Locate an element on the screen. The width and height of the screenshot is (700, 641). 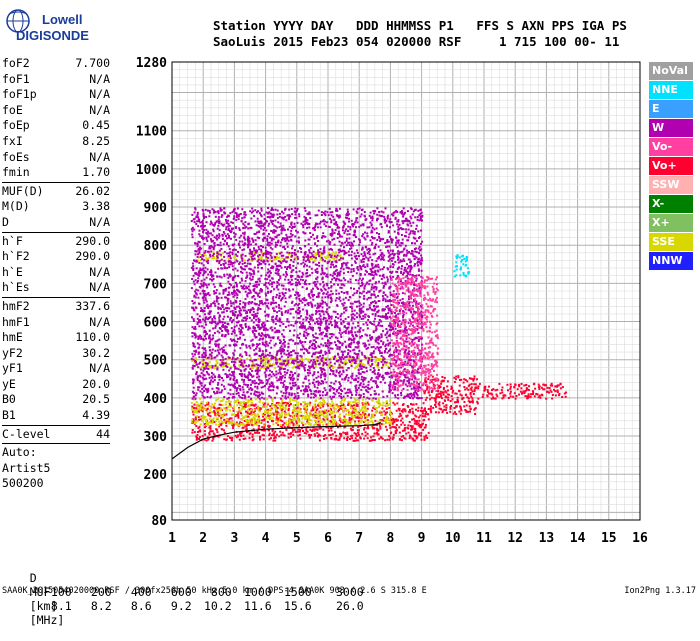
x-tick-label: 5 is located at coordinates (297, 538).